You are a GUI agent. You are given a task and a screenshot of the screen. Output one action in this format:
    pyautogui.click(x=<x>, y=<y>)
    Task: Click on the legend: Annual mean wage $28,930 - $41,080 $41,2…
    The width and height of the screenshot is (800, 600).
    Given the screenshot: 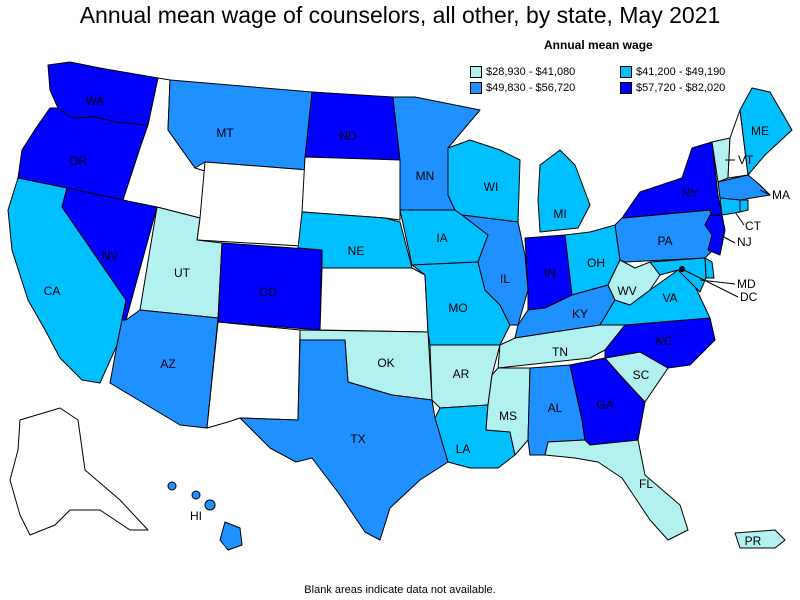 What is the action you would take?
    pyautogui.click(x=620, y=67)
    